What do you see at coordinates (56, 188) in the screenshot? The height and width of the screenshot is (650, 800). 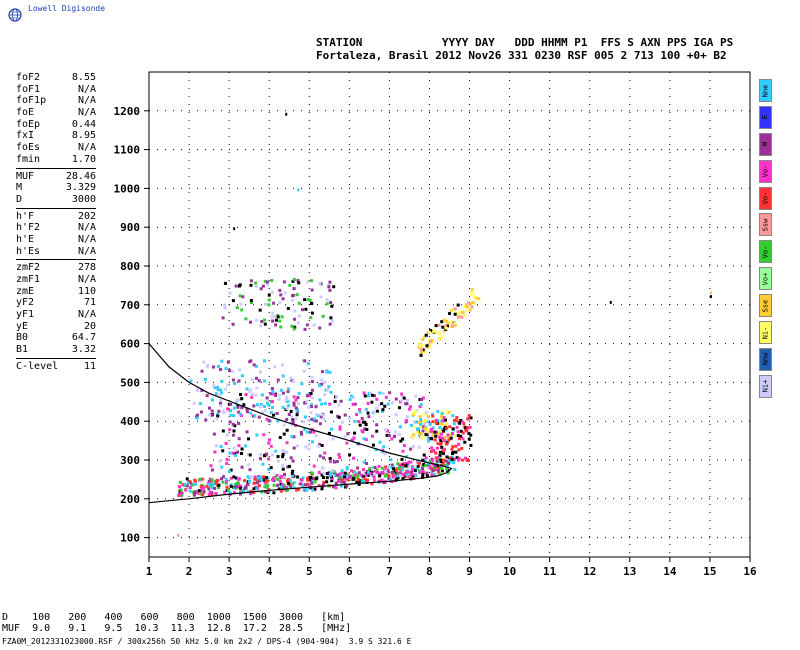 I see `parameter-row-m: M 3.329` at bounding box center [56, 188].